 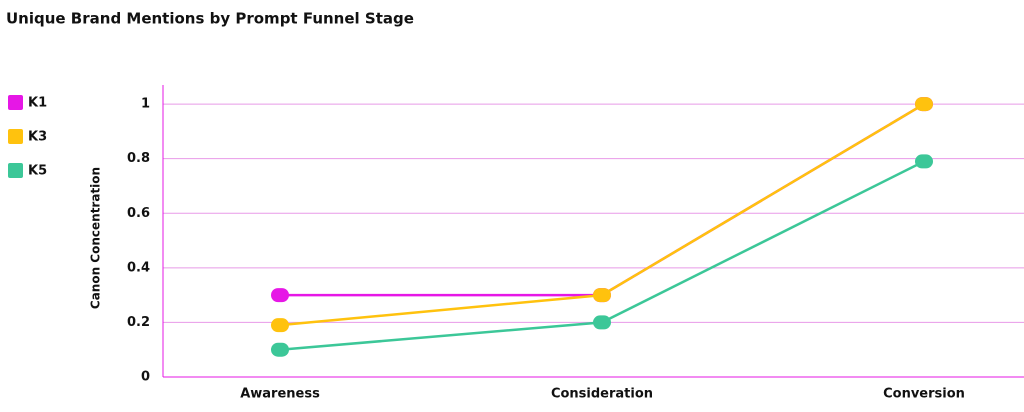 What do you see at coordinates (924, 394) in the screenshot?
I see `x-tick-label: Conversion` at bounding box center [924, 394].